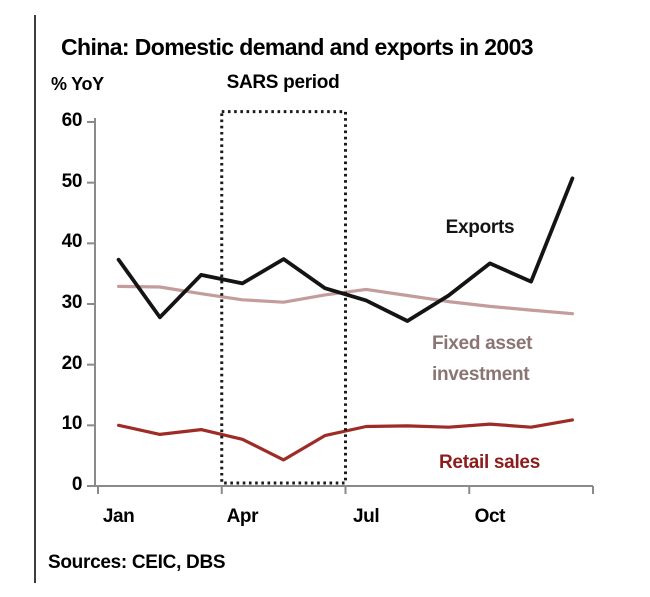 The width and height of the screenshot is (650, 597). What do you see at coordinates (72, 120) in the screenshot?
I see `y-tick-label: 60` at bounding box center [72, 120].